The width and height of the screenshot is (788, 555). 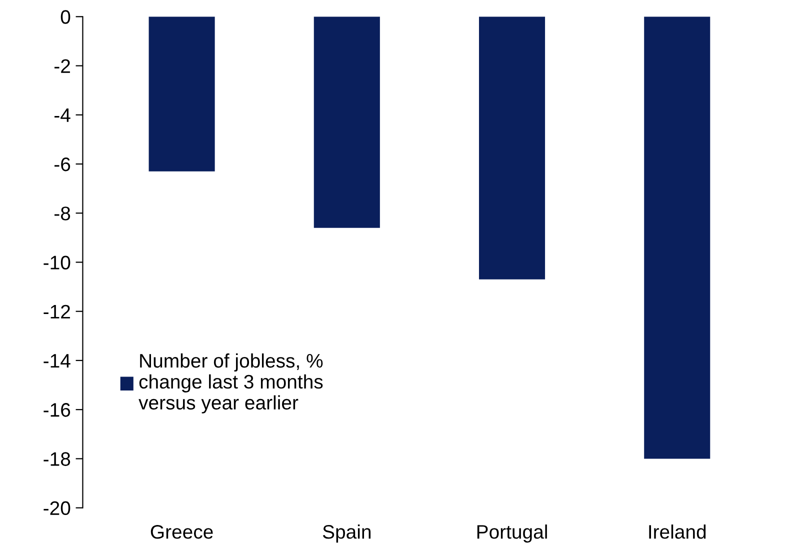 What do you see at coordinates (346, 533) in the screenshot?
I see `x-tick-label: Spain` at bounding box center [346, 533].